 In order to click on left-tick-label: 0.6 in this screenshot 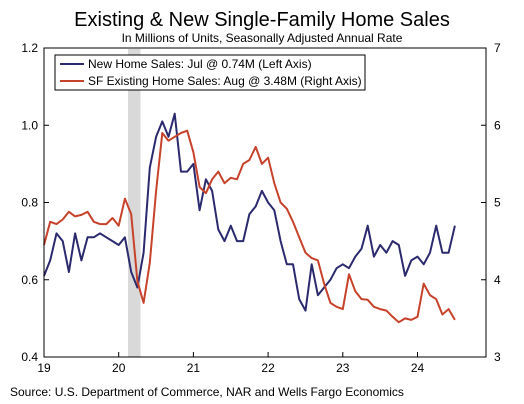, I will do `click(29, 280)`.